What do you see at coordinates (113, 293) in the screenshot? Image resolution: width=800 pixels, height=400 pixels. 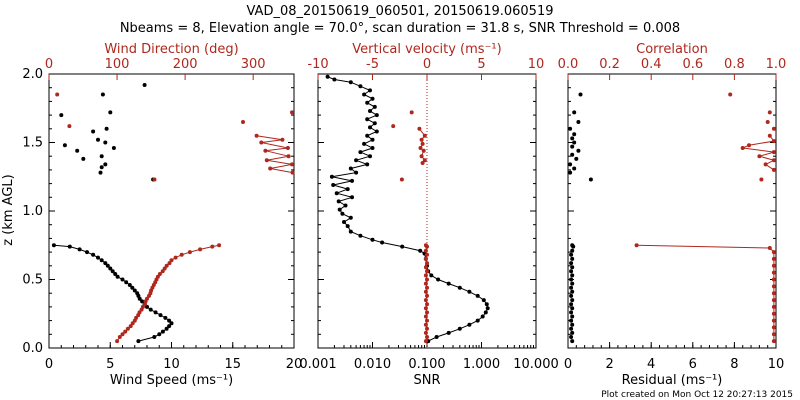 I see `series-line` at bounding box center [113, 293].